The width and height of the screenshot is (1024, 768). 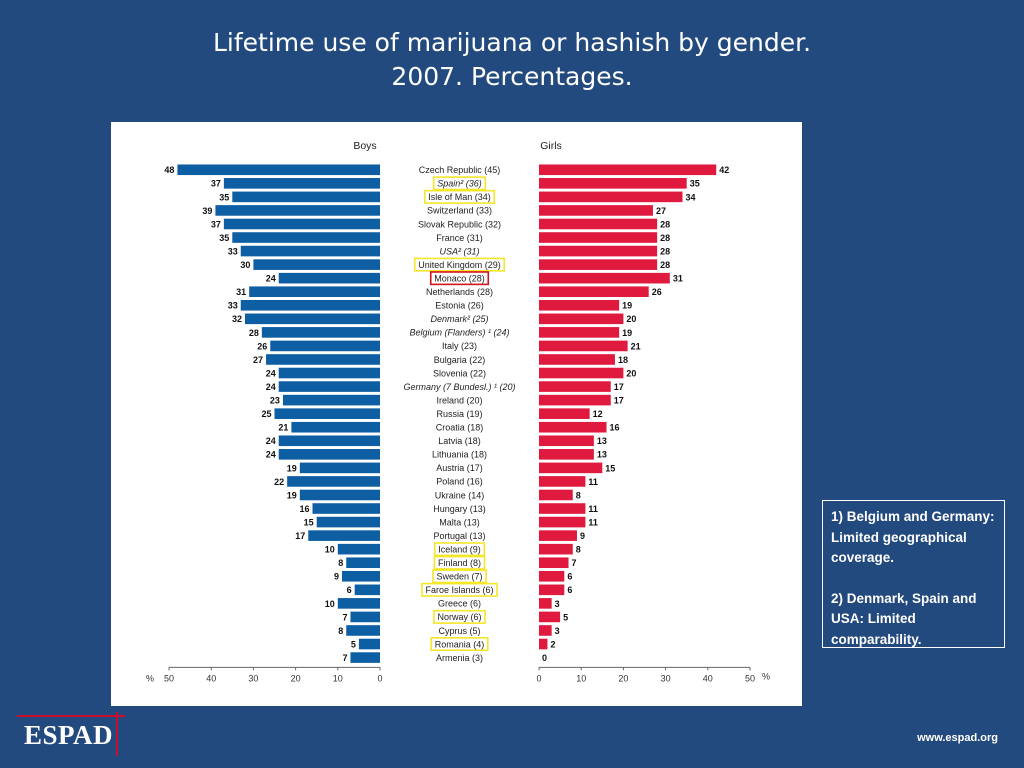 What do you see at coordinates (364, 146) in the screenshot?
I see `panel-label-boys: Boys` at bounding box center [364, 146].